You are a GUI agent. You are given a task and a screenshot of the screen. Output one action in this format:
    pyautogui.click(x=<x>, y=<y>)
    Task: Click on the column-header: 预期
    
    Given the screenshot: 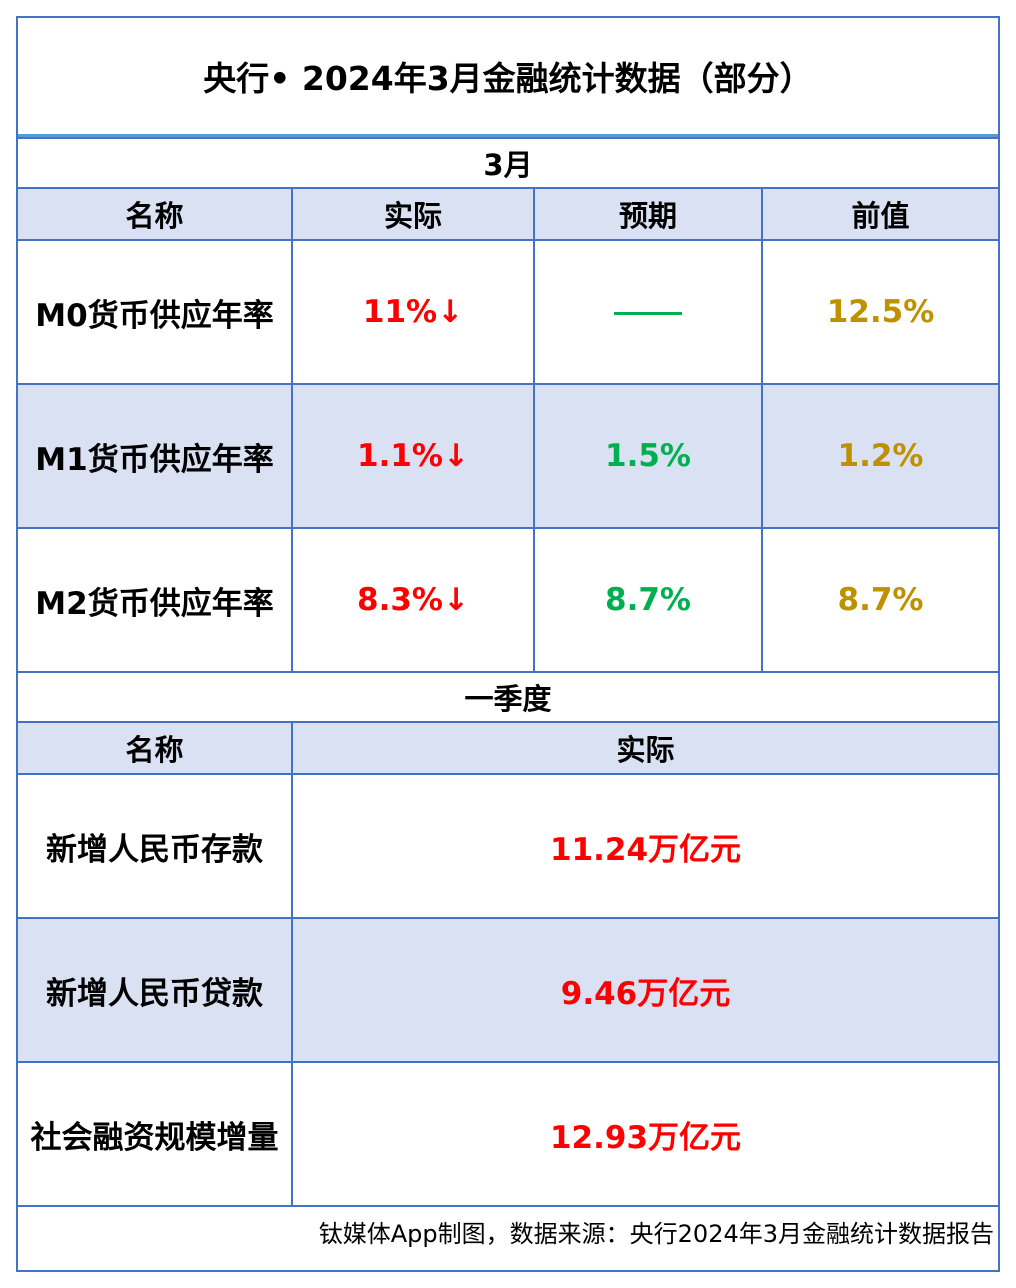 What is the action you would take?
    pyautogui.click(x=648, y=214)
    